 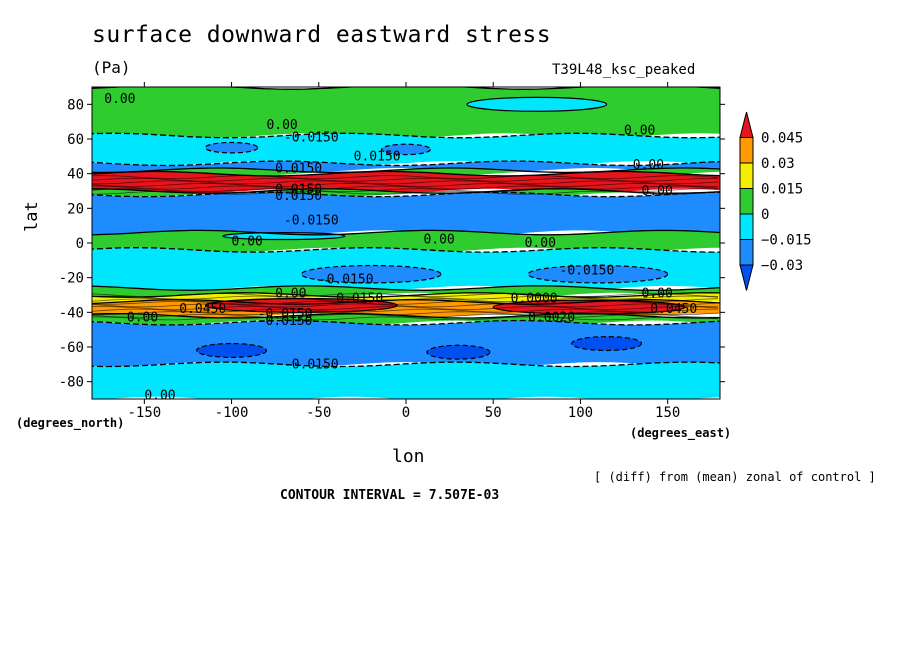 I want to click on x-tick-label: 100, so click(x=580, y=413).